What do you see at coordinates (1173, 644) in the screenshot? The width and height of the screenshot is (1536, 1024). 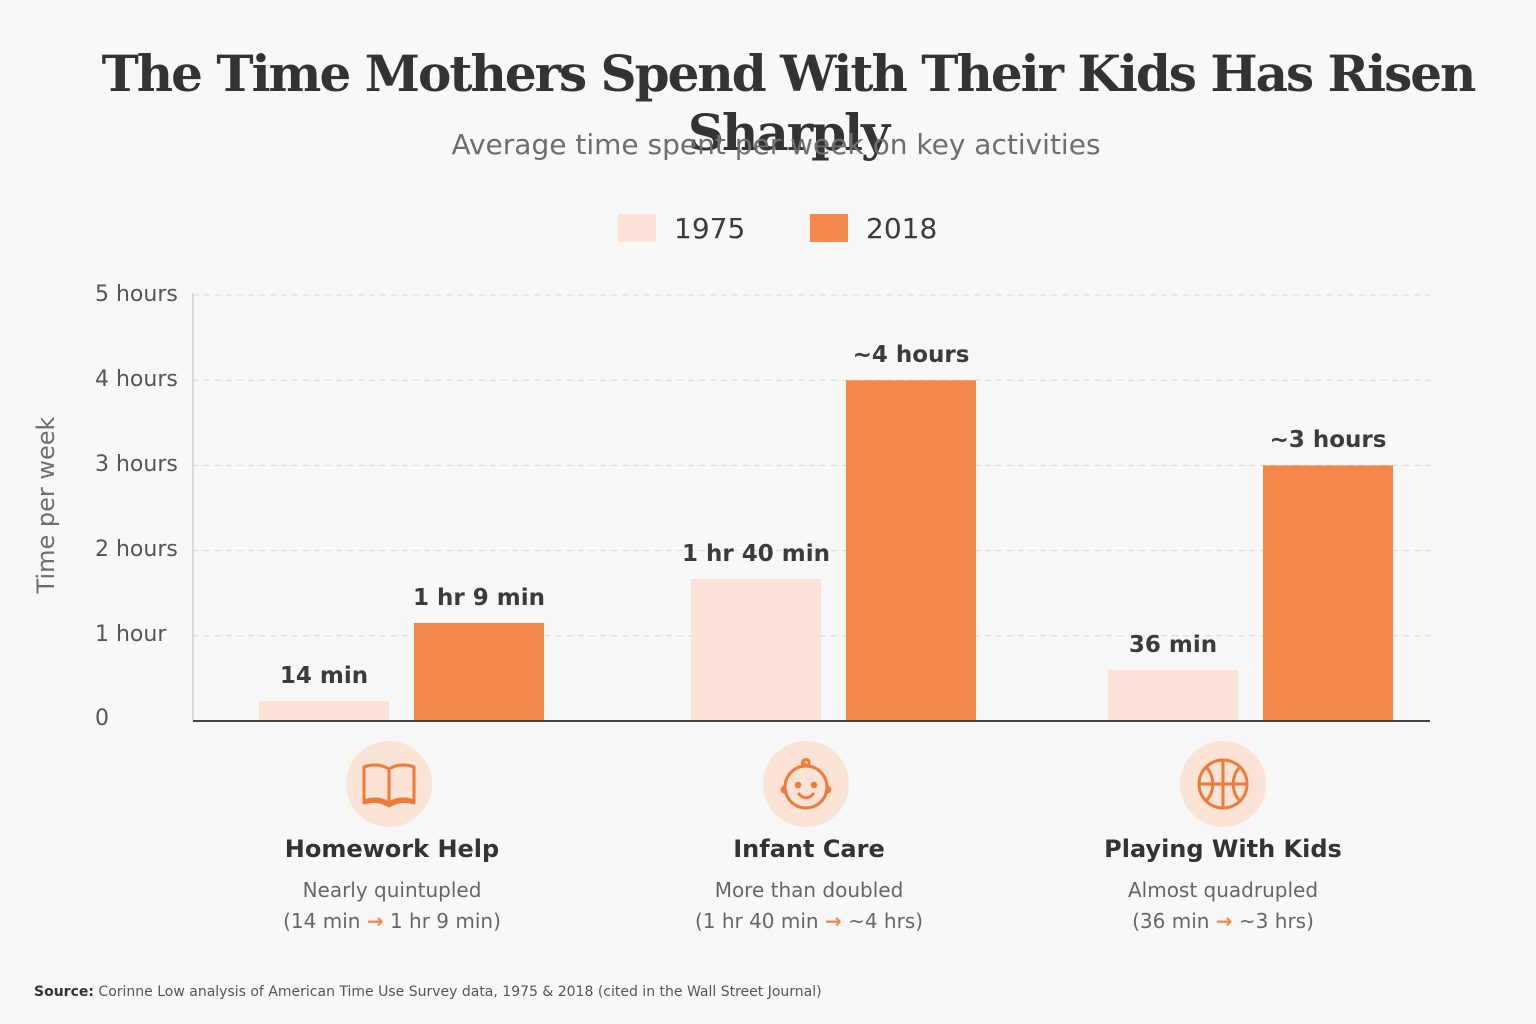 I see `bar-value-label: 36 min` at bounding box center [1173, 644].